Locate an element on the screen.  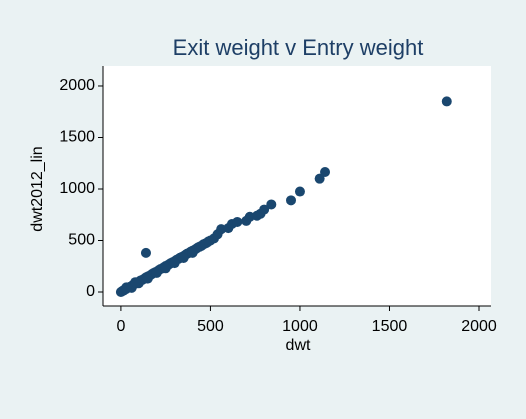
y-tick-label: 1000 is located at coordinates (77, 188).